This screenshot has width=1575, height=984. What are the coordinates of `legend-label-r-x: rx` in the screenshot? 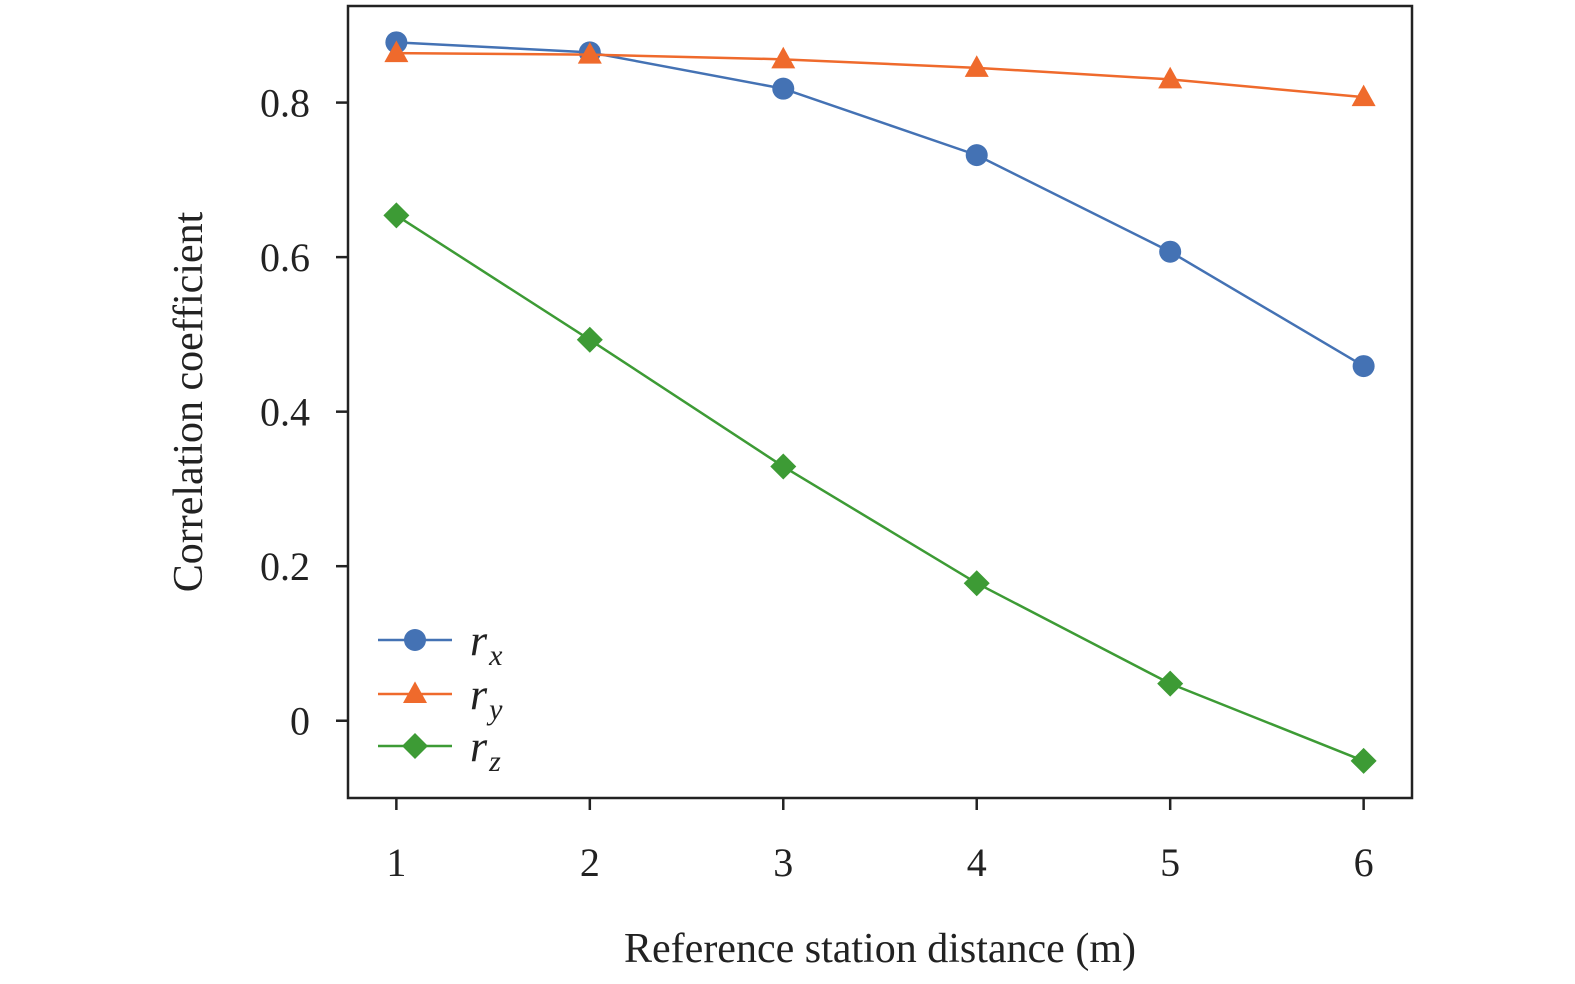 It's located at (486, 644).